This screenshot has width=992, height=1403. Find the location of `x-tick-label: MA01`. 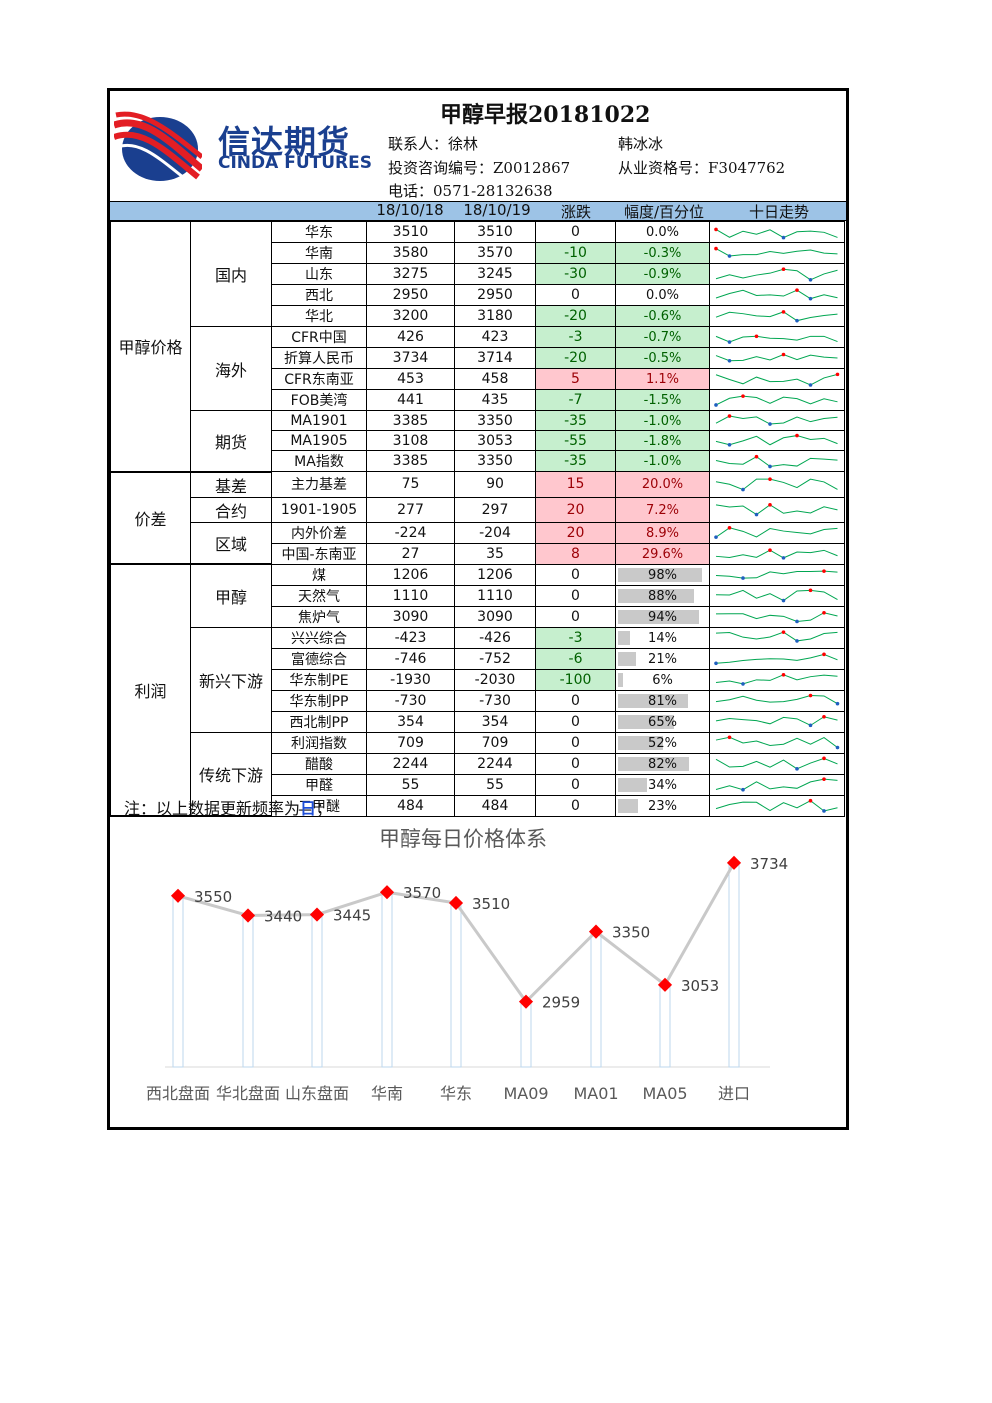

x-tick-label: MA01 is located at coordinates (595, 1093).